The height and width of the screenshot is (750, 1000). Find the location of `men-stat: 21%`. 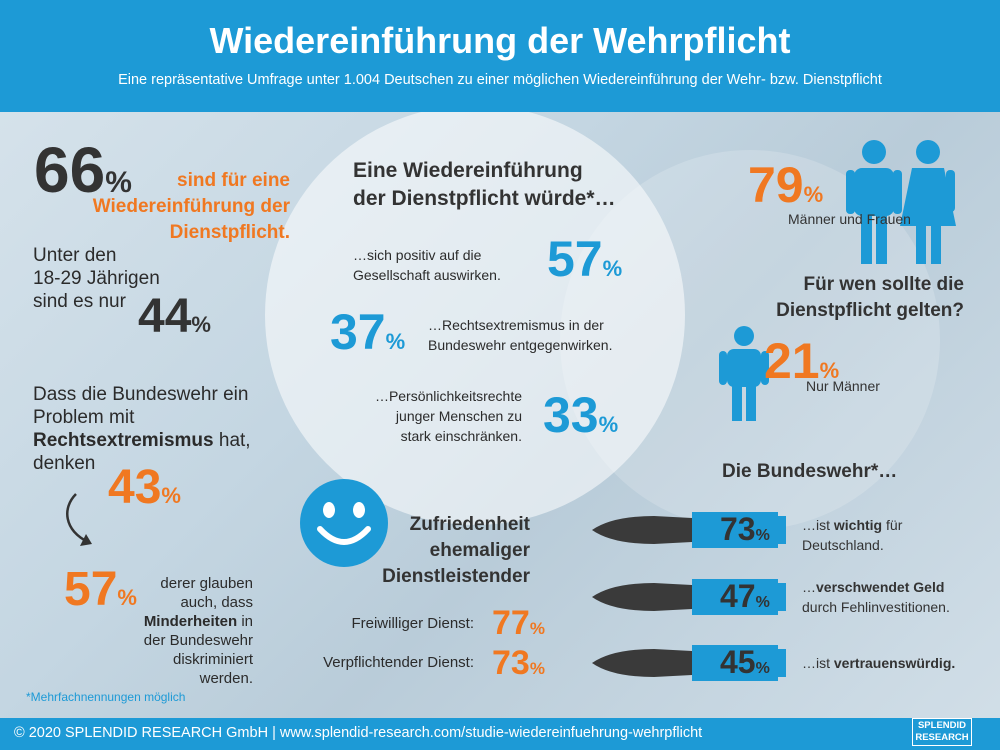

men-stat: 21% is located at coordinates (801, 361).